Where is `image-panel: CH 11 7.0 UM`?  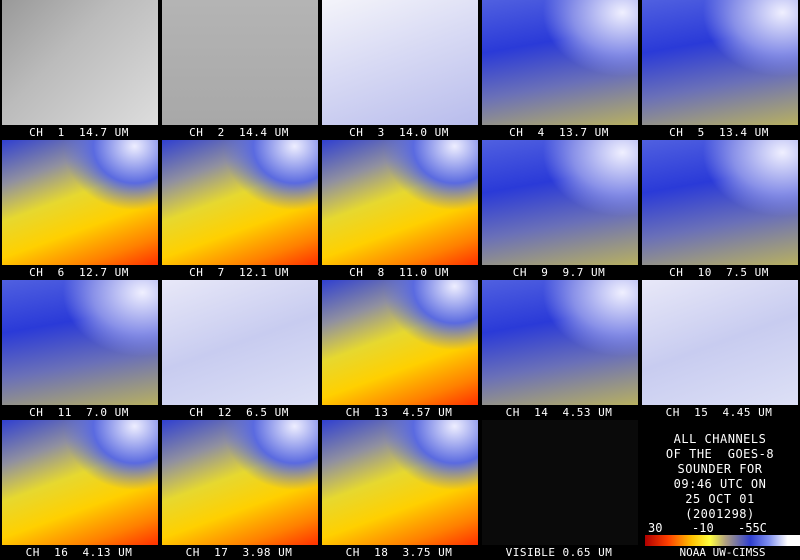
image-panel: CH 11 7.0 UM is located at coordinates (79, 350).